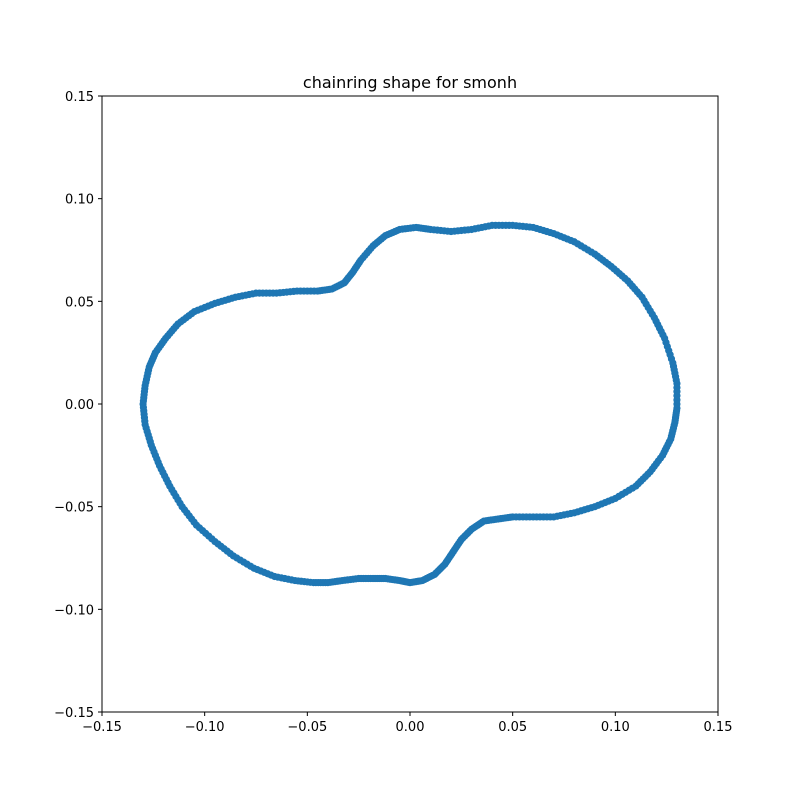 This screenshot has width=800, height=804. Describe the element at coordinates (677, 387) in the screenshot. I see `data-point` at that location.